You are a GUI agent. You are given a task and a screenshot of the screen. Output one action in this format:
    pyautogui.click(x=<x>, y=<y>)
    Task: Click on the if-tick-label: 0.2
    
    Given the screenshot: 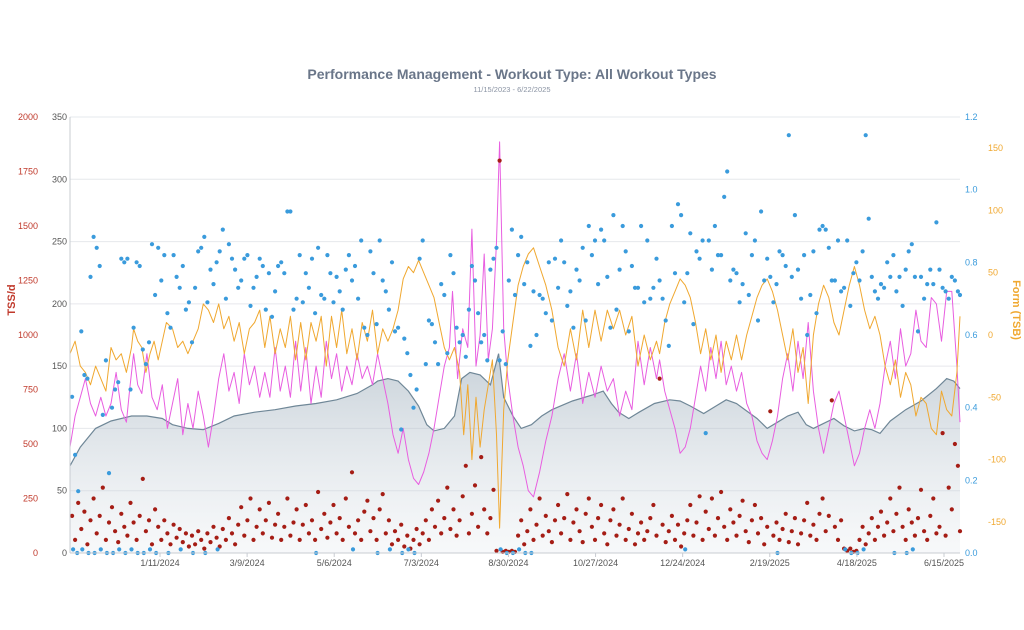 What is the action you would take?
    pyautogui.click(x=971, y=480)
    